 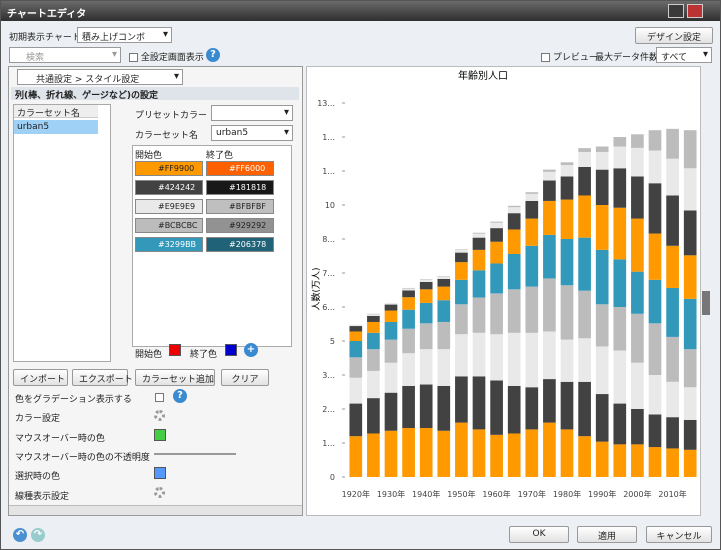 What do you see at coordinates (47, 14) in the screenshot?
I see `window-title: チャートエディタ` at bounding box center [47, 14].